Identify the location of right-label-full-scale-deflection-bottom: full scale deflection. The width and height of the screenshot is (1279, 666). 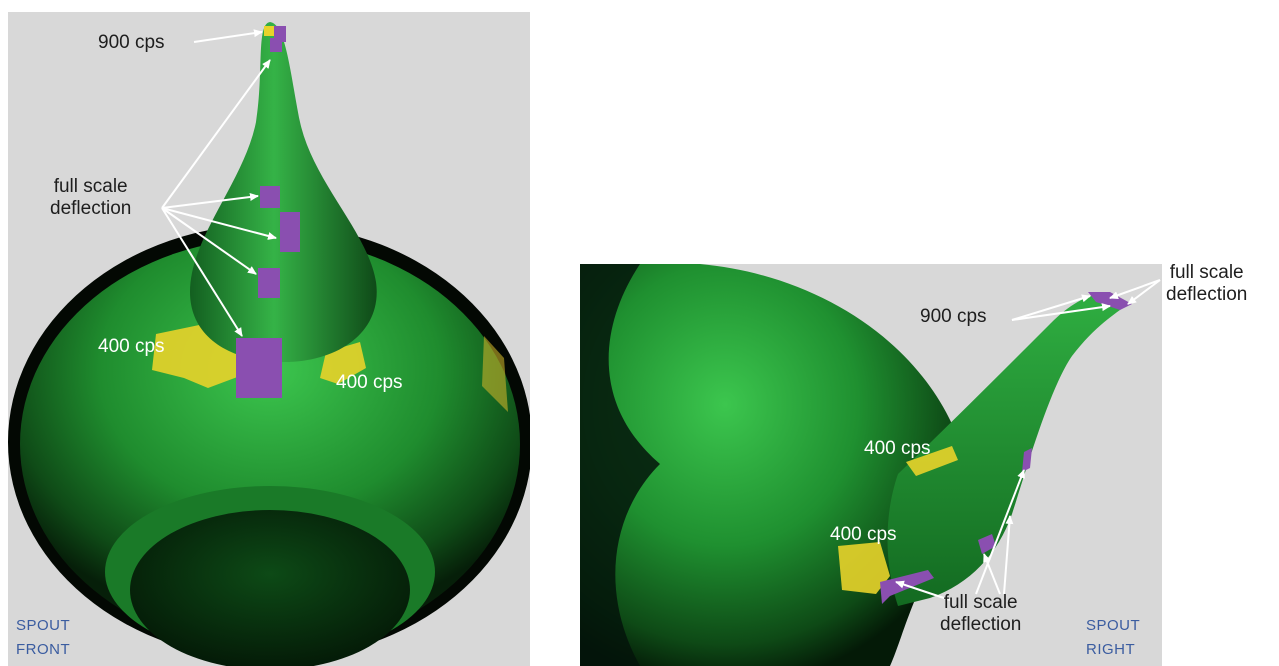
(980, 614).